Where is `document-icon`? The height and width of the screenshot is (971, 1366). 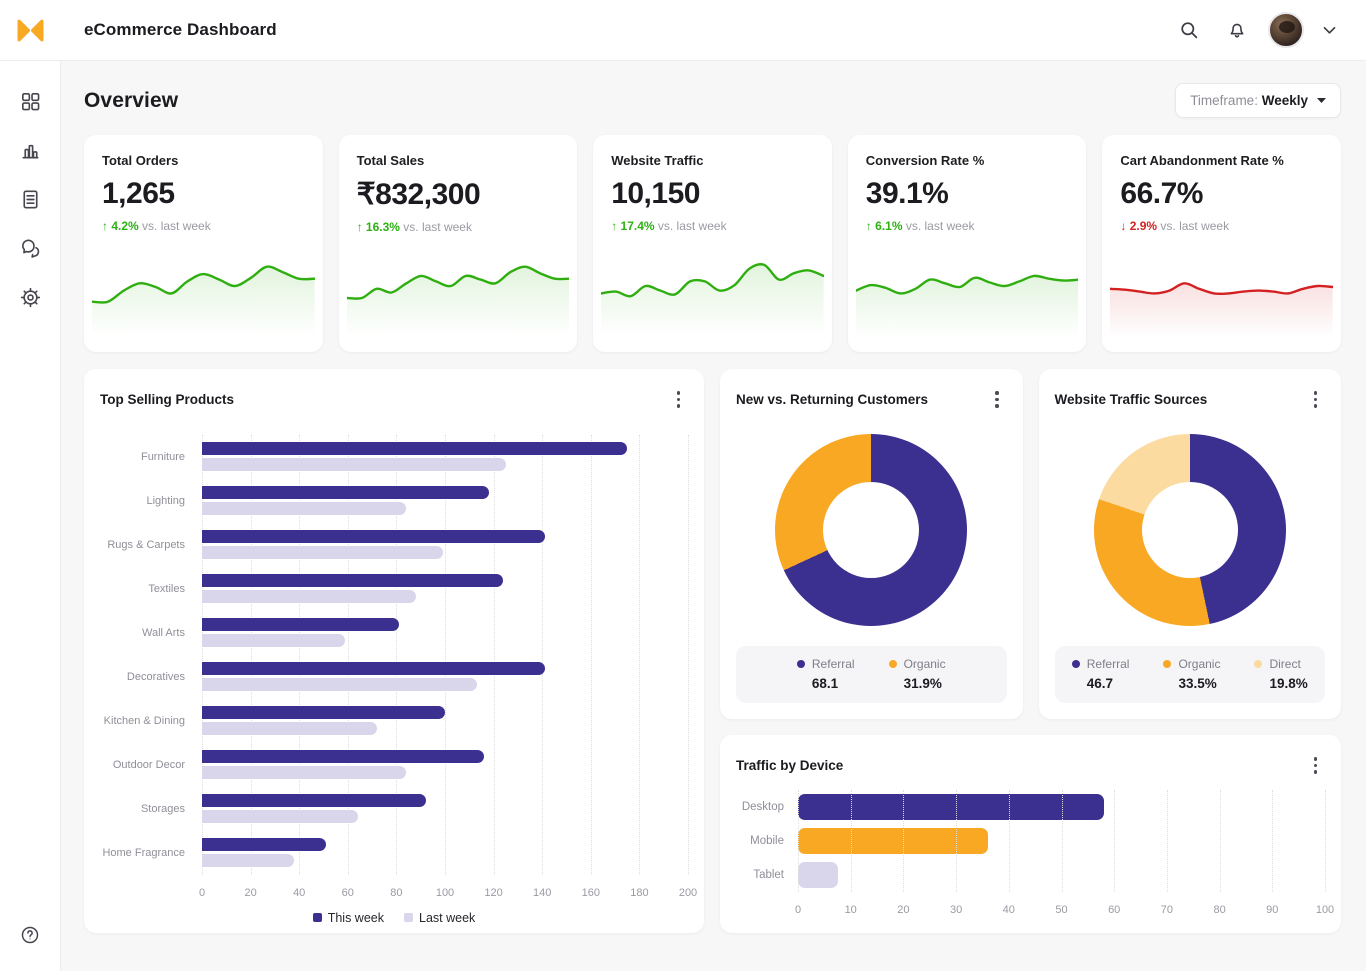 document-icon is located at coordinates (30, 199).